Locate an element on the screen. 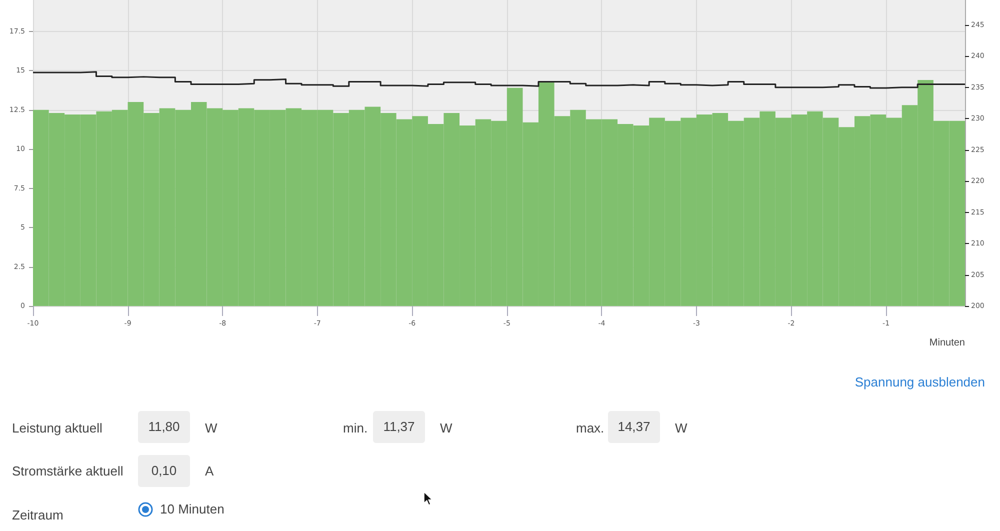 The width and height of the screenshot is (1000, 531). text: max. is located at coordinates (590, 428).